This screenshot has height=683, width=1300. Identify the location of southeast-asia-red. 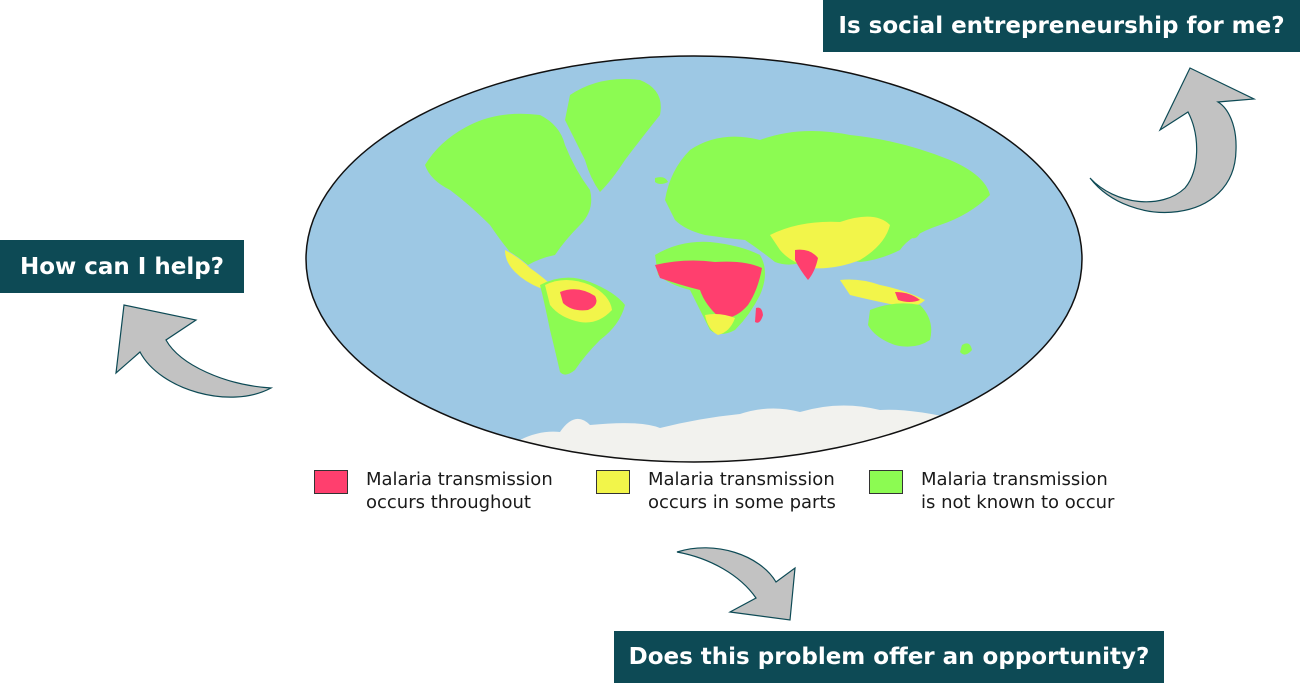
(907, 297).